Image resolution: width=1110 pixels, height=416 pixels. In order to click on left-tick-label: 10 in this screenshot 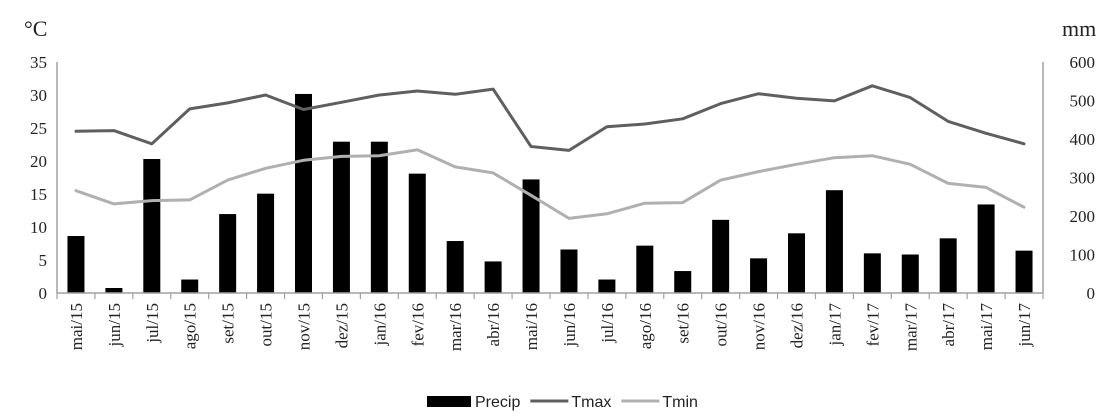, I will do `click(38, 227)`.